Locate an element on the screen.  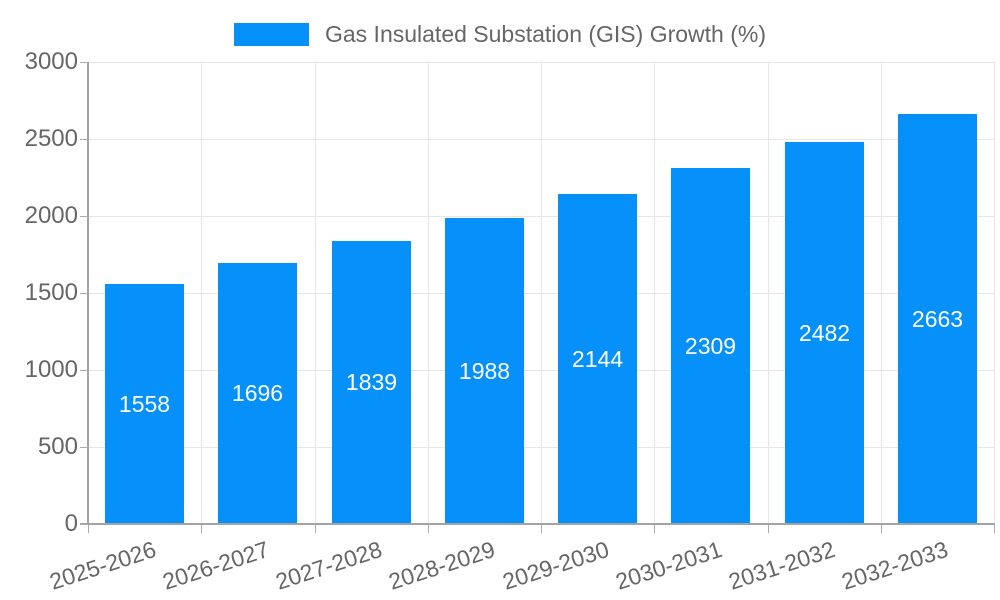
y-tick-label: 3000 is located at coordinates (51, 61).